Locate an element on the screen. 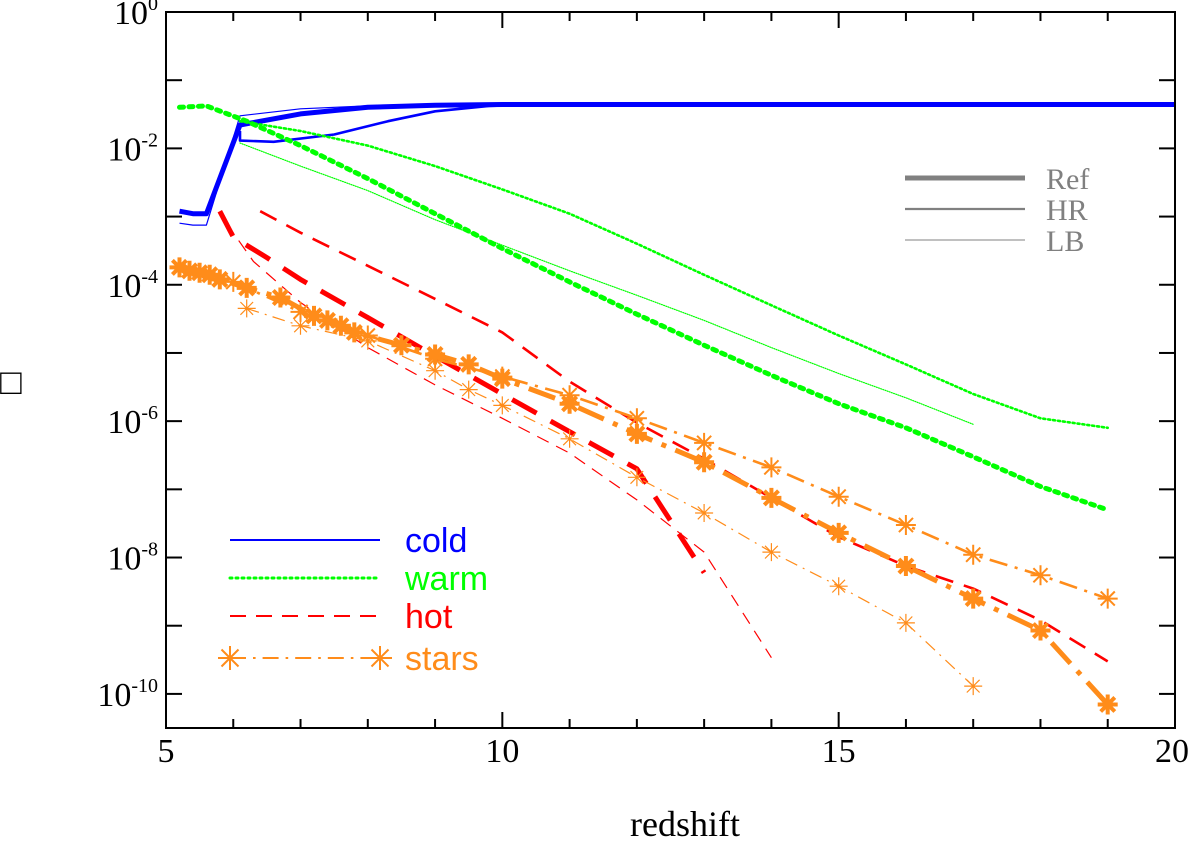  marker-stars-lb-9-strokes is located at coordinates (771, 552).